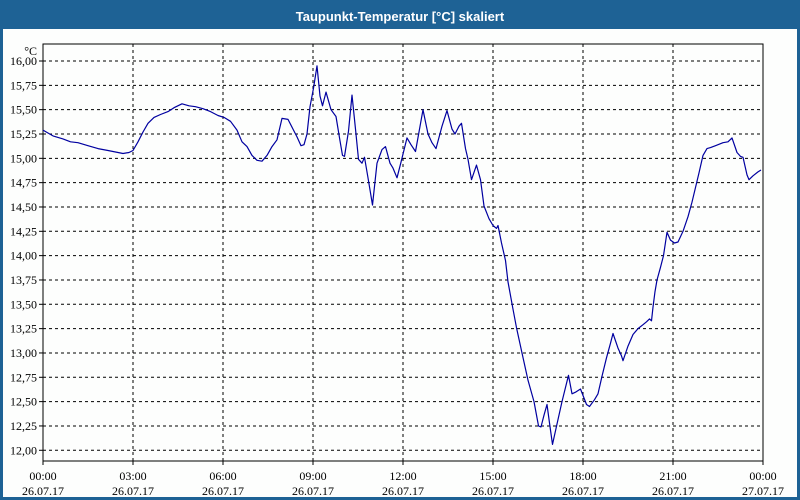  I want to click on y-axis-label: 12,75, so click(23, 377).